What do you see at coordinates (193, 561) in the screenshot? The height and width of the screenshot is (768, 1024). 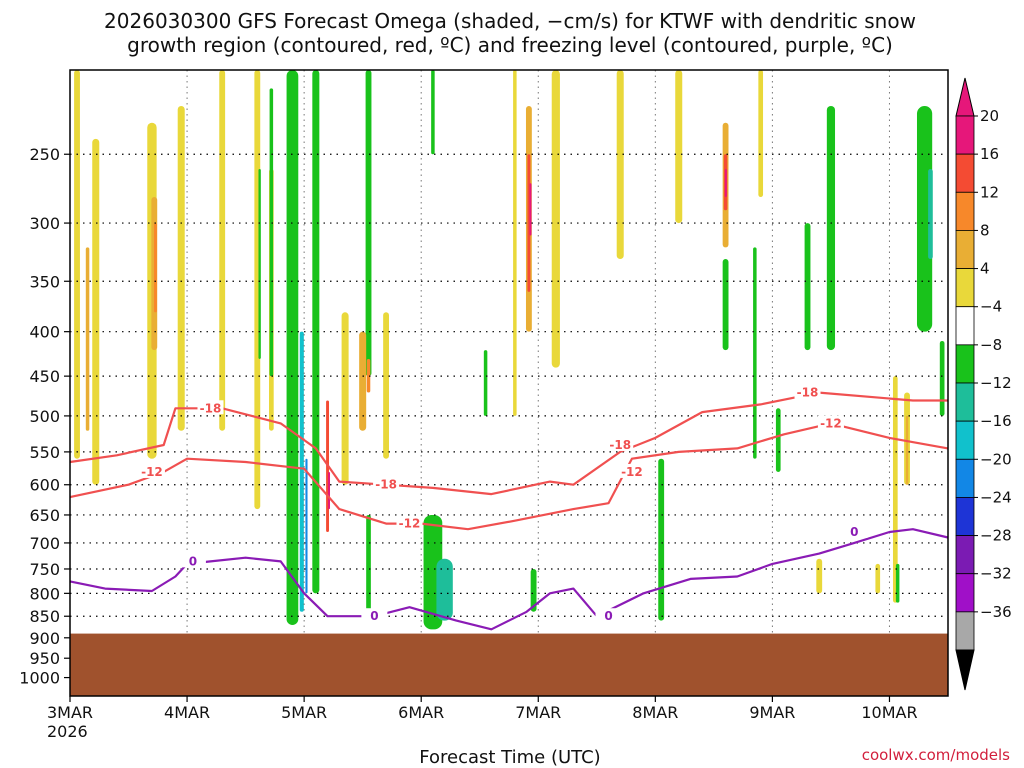 I see `contour-label-0-0: 0` at bounding box center [193, 561].